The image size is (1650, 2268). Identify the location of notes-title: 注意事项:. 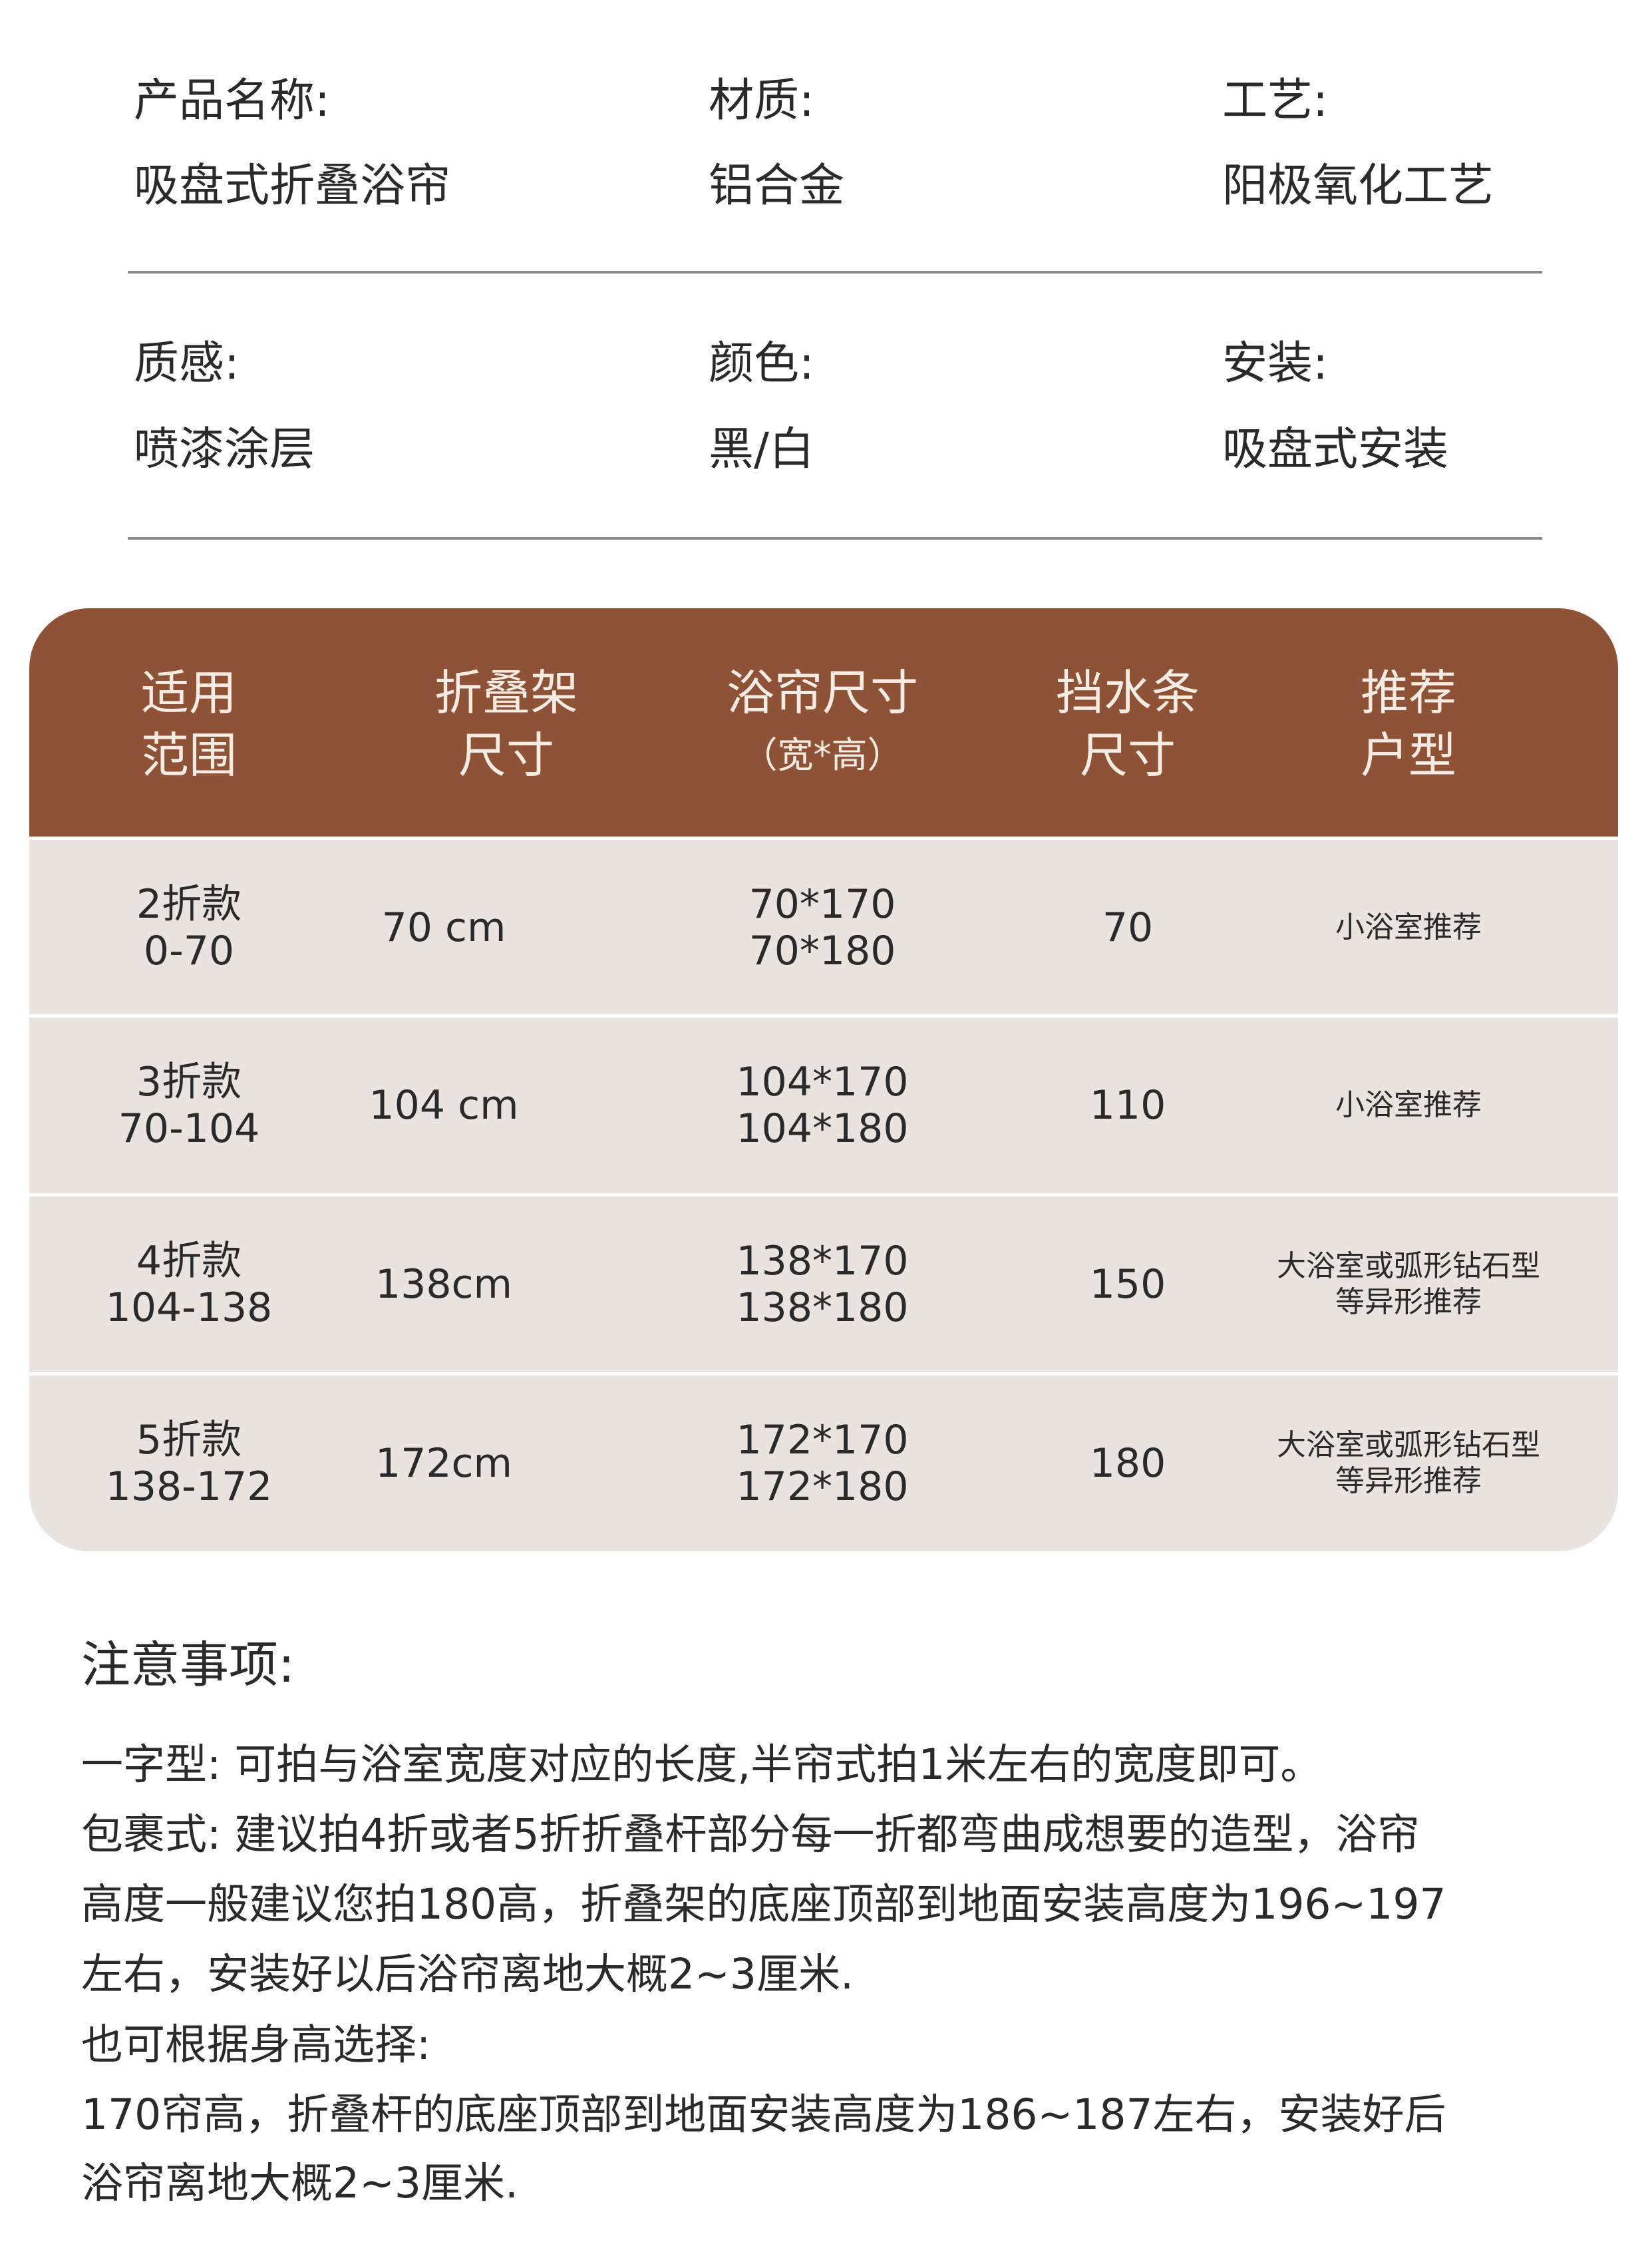
(188, 1665).